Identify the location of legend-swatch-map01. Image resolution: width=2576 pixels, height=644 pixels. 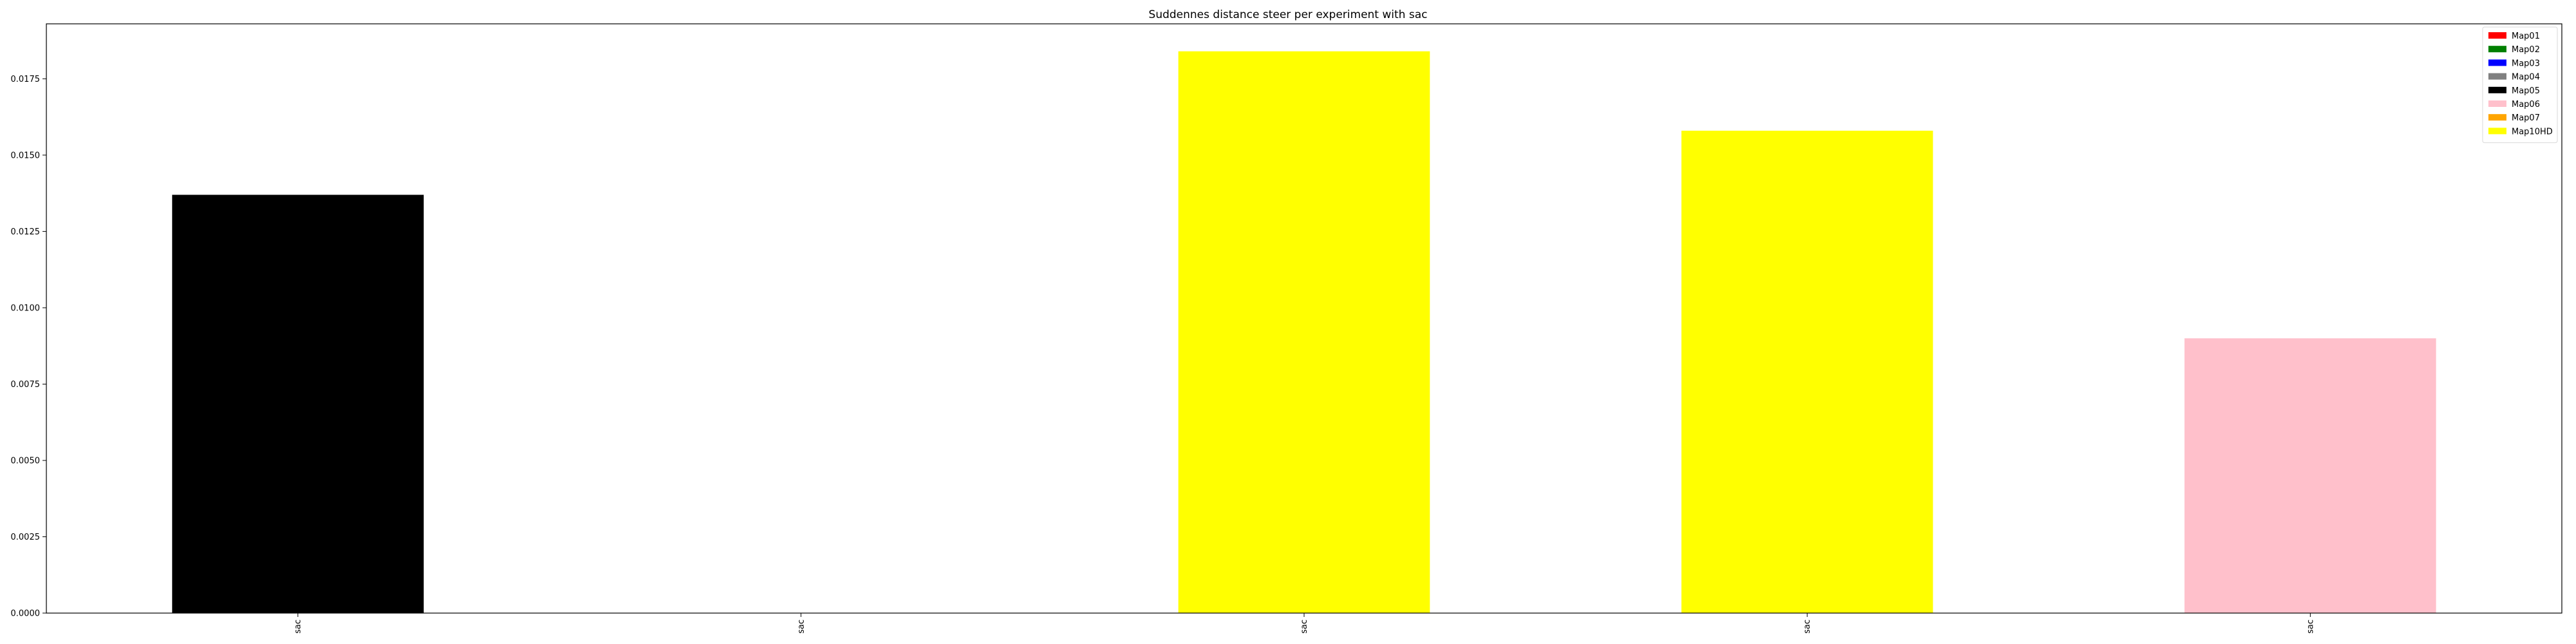
(2497, 36).